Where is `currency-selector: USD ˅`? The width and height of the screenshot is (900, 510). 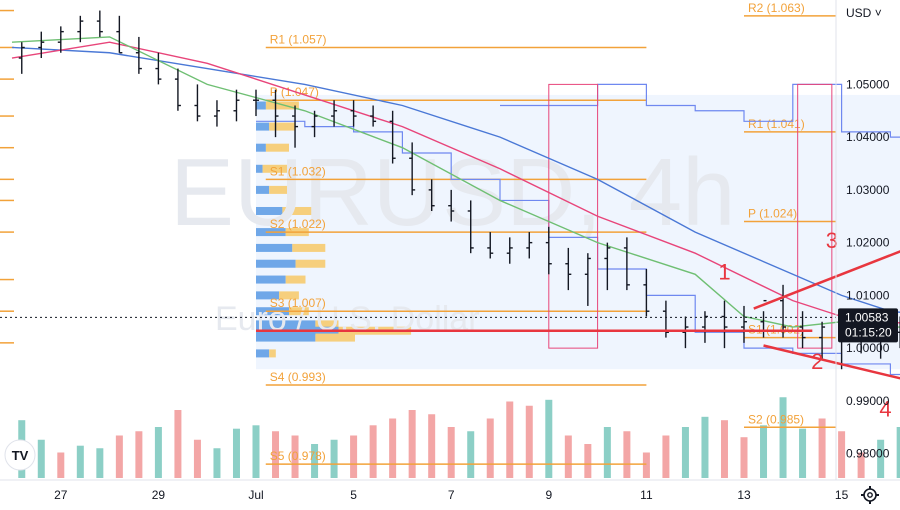
currency-selector: USD ˅ is located at coordinates (864, 13).